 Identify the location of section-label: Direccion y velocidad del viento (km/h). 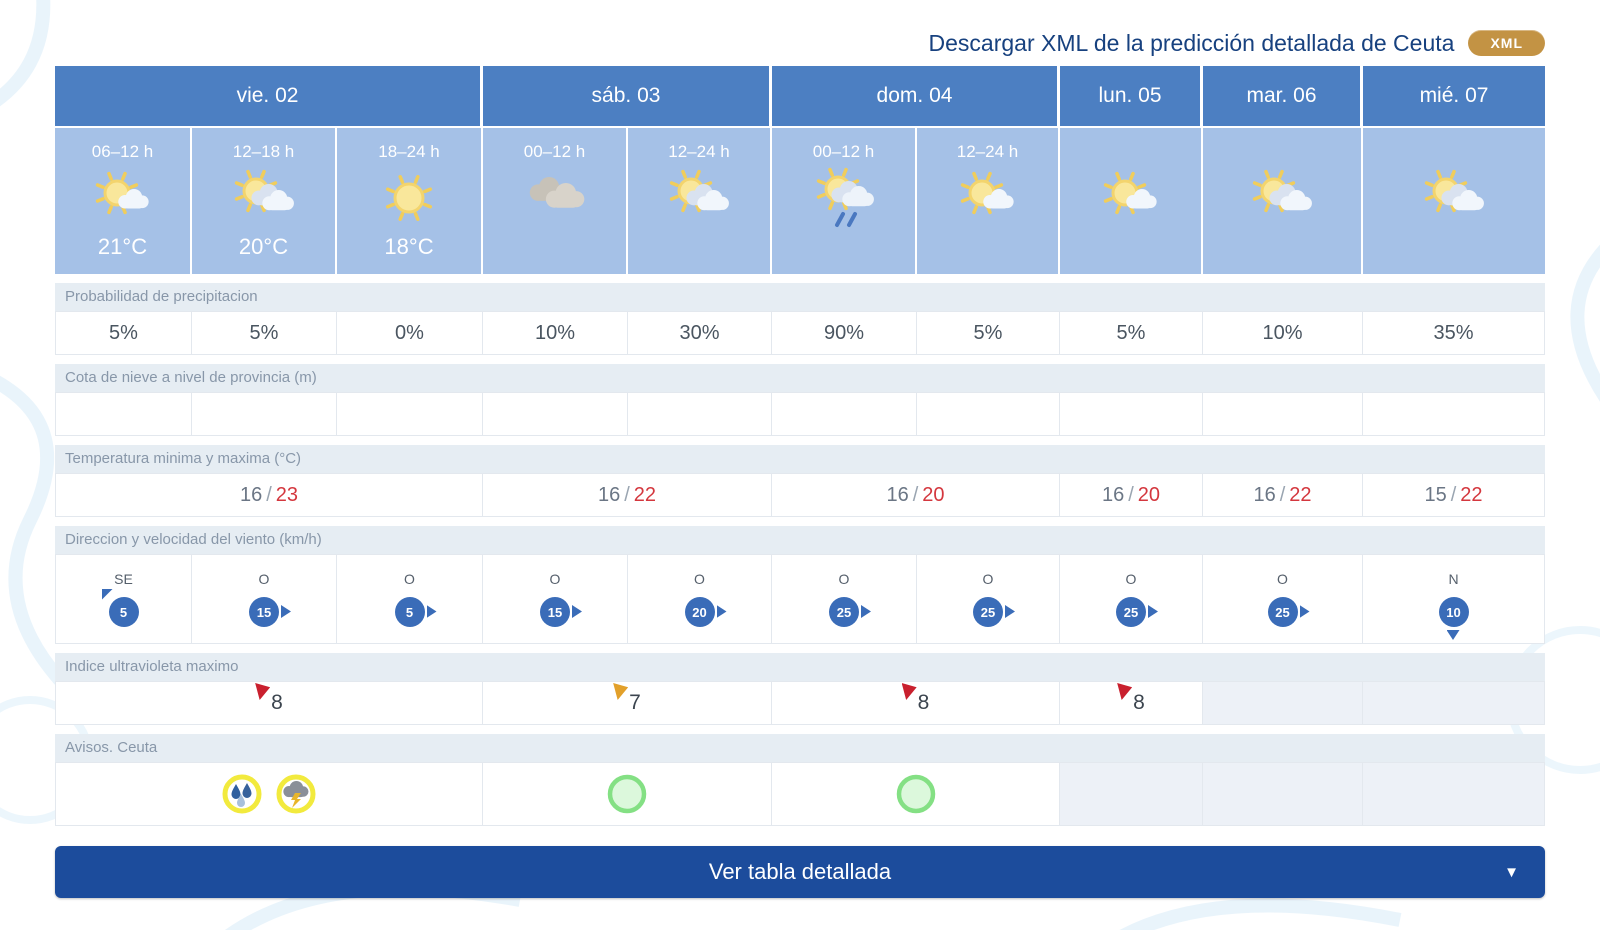
(800, 540).